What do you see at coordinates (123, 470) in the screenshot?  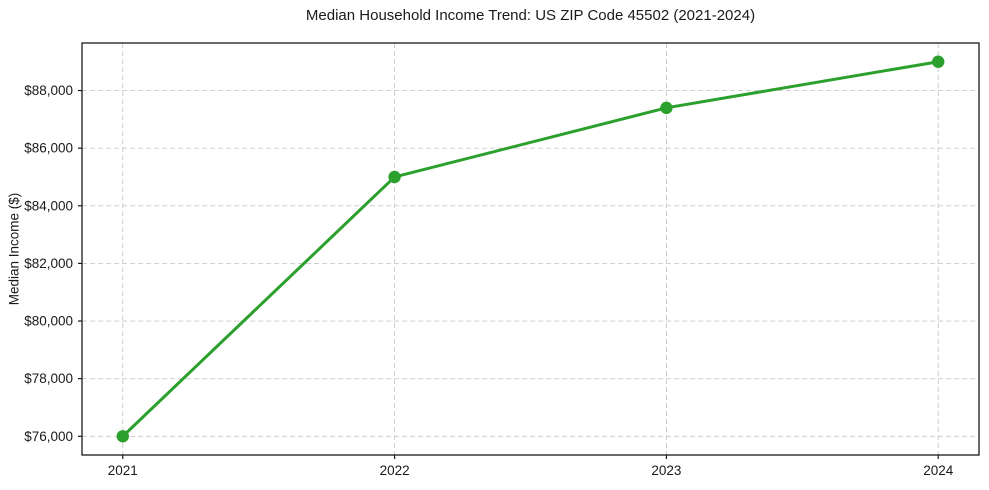 I see `x-tick-label: 2021` at bounding box center [123, 470].